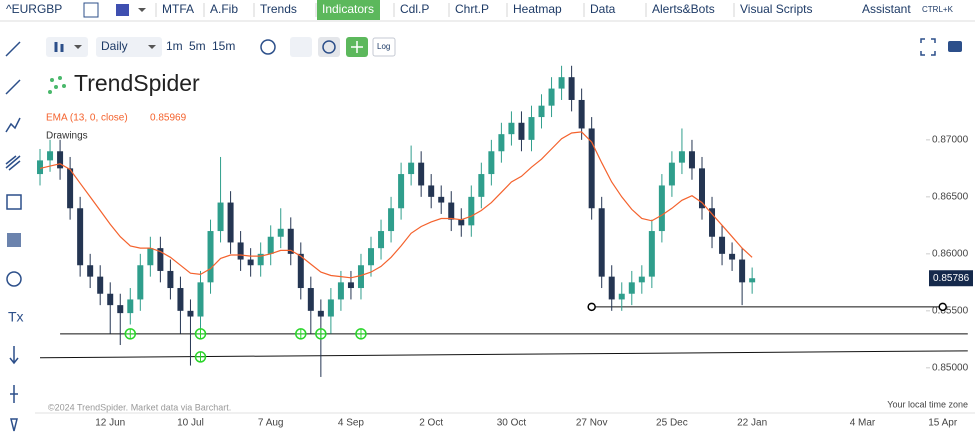 This screenshot has height=435, width=975. I want to click on watchlist-icon, so click(91, 10).